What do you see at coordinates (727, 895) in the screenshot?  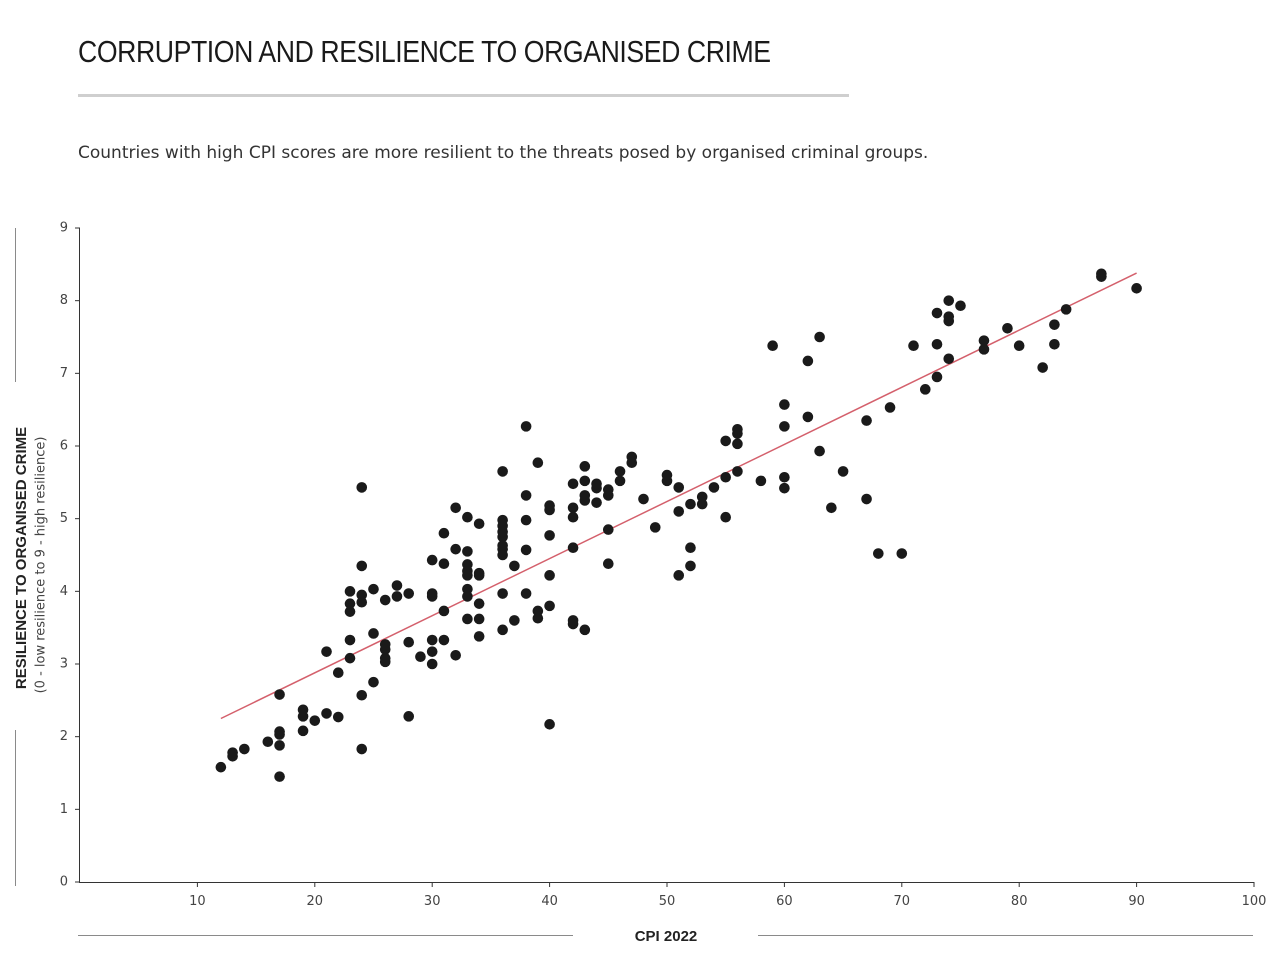 I see `x-ticks: 10 20 30 40 50 60 70 80 90 100` at bounding box center [727, 895].